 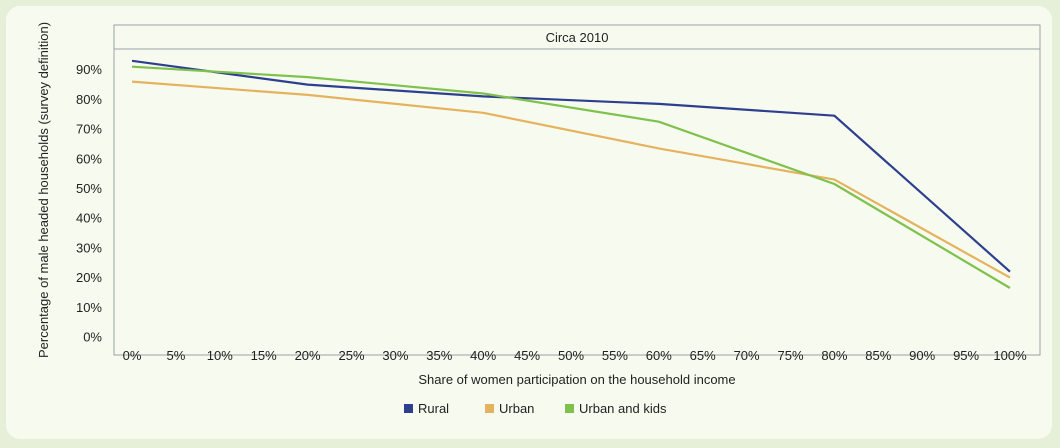 I want to click on x-tick-label: 95%, so click(x=966, y=355).